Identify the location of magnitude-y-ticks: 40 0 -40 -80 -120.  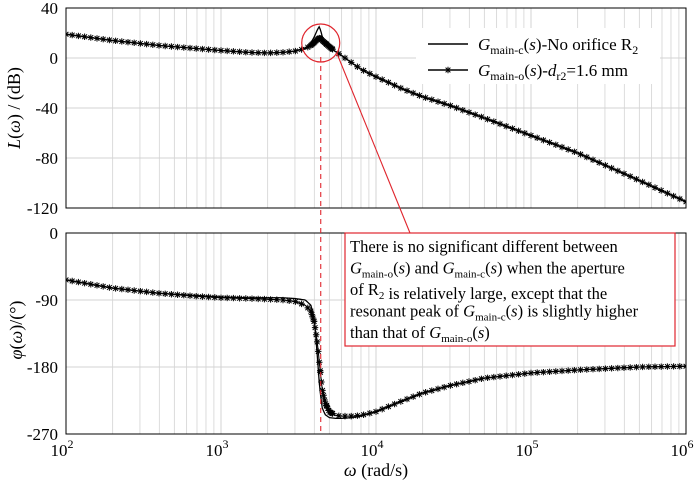
(42, 109).